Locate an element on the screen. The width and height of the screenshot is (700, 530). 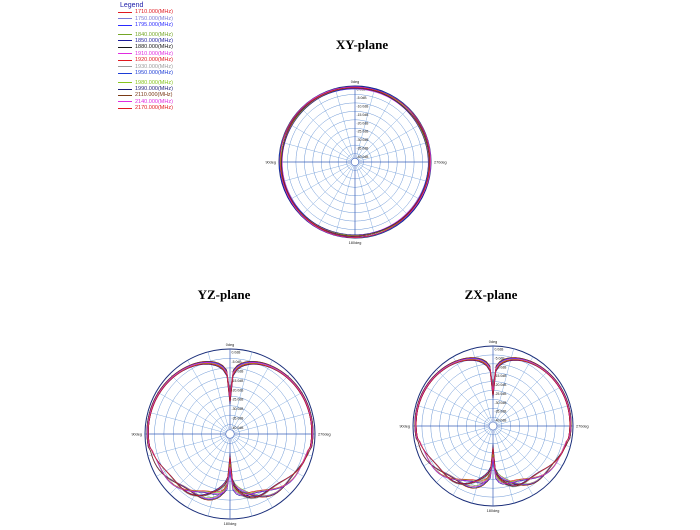
angle-label-left: 90deg is located at coordinates (404, 427).